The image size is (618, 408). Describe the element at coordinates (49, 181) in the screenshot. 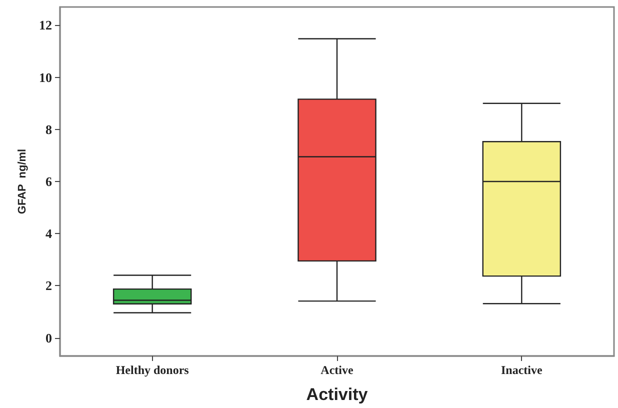

I see `y-tick-label: 6` at that location.